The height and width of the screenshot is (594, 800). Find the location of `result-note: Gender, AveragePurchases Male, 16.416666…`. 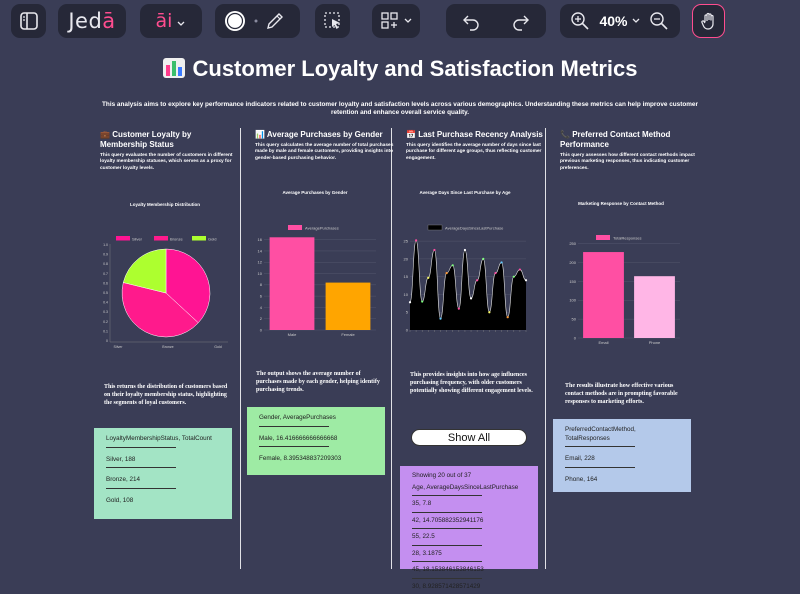

result-note: Gender, AveragePurchases Male, 16.416666… is located at coordinates (316, 441).